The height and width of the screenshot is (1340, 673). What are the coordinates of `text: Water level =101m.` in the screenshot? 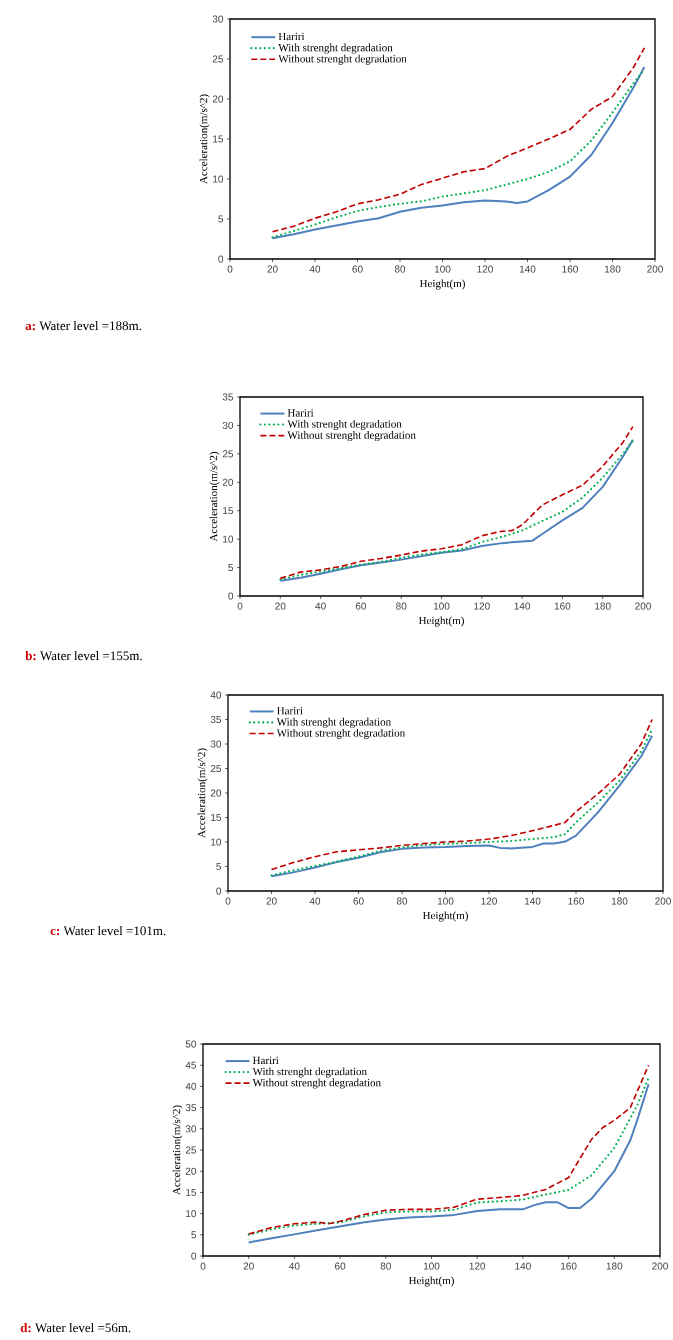 It's located at (114, 930).